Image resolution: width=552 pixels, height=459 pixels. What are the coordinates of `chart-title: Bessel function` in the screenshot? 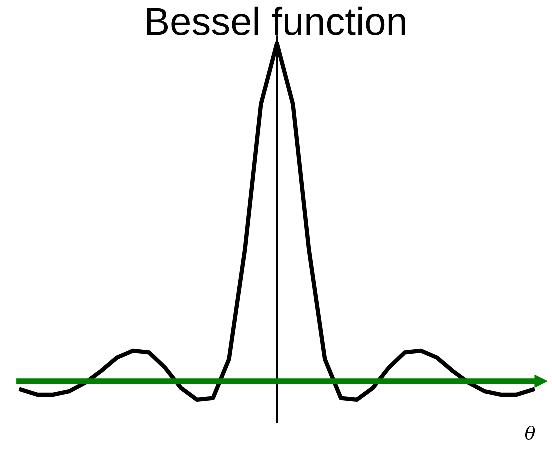 It's located at (276, 21).